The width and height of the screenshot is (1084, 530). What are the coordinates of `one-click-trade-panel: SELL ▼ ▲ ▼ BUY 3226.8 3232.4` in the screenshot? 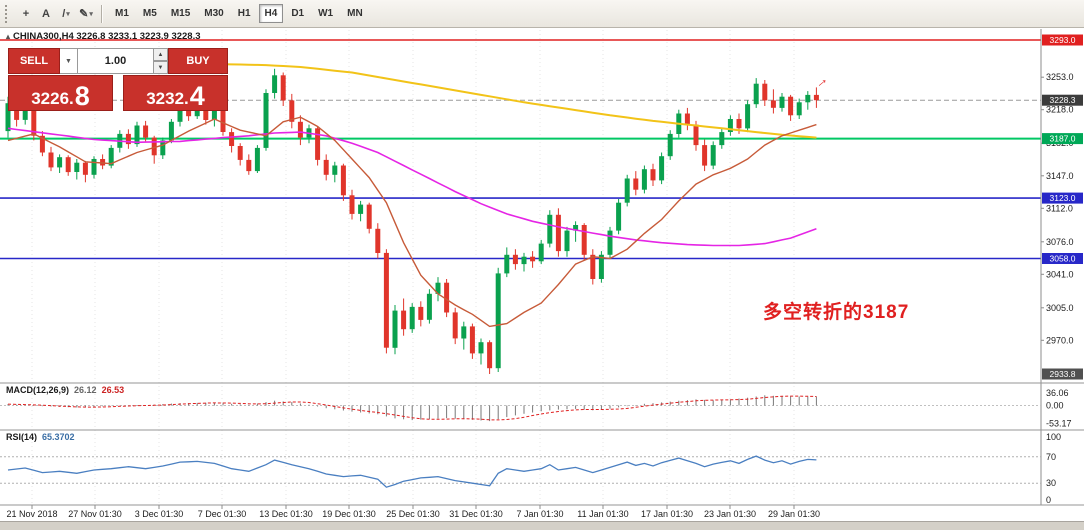 It's located at (118, 79).